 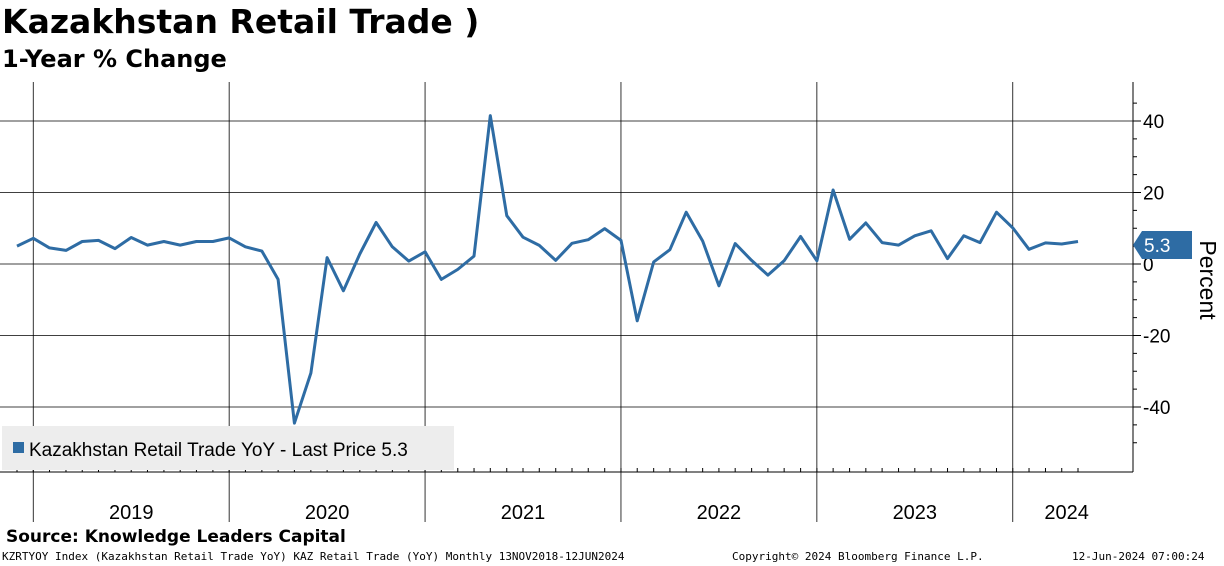 What do you see at coordinates (858, 556) in the screenshot?
I see `copyright: Copyright© 2024 Bloomberg Finance L.P.` at bounding box center [858, 556].